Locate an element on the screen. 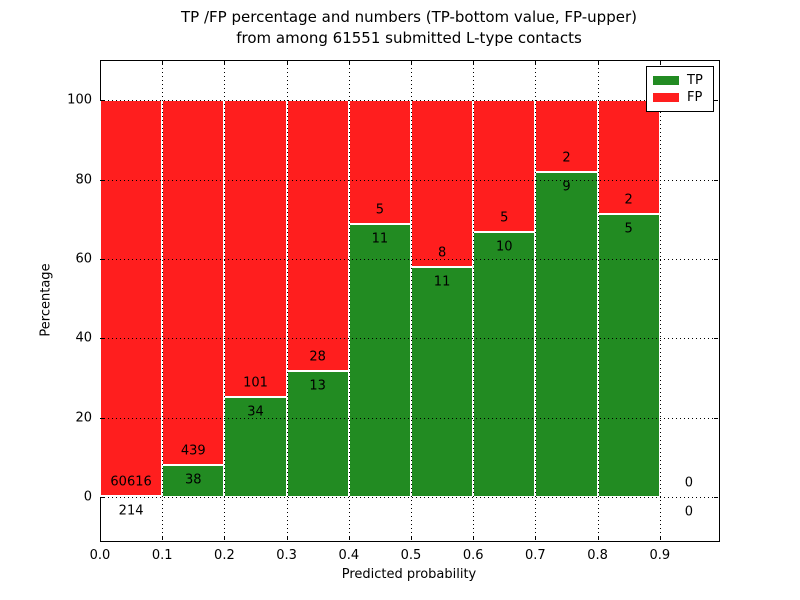  fp-count-label: 28 is located at coordinates (317, 357).